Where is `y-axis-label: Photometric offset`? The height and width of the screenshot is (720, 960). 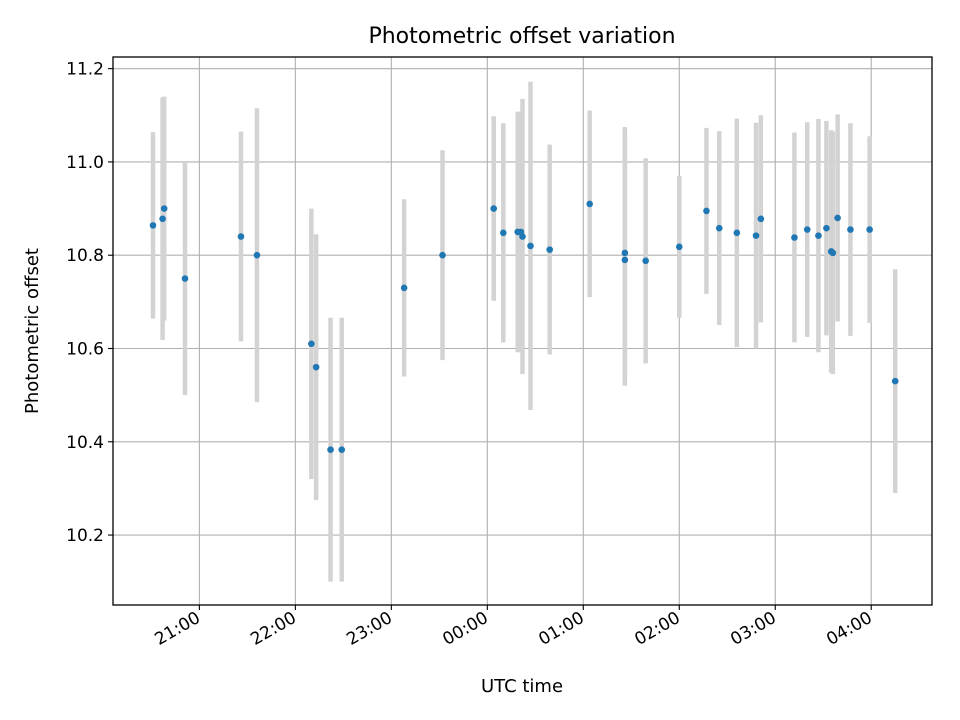 y-axis-label: Photometric offset is located at coordinates (32, 331).